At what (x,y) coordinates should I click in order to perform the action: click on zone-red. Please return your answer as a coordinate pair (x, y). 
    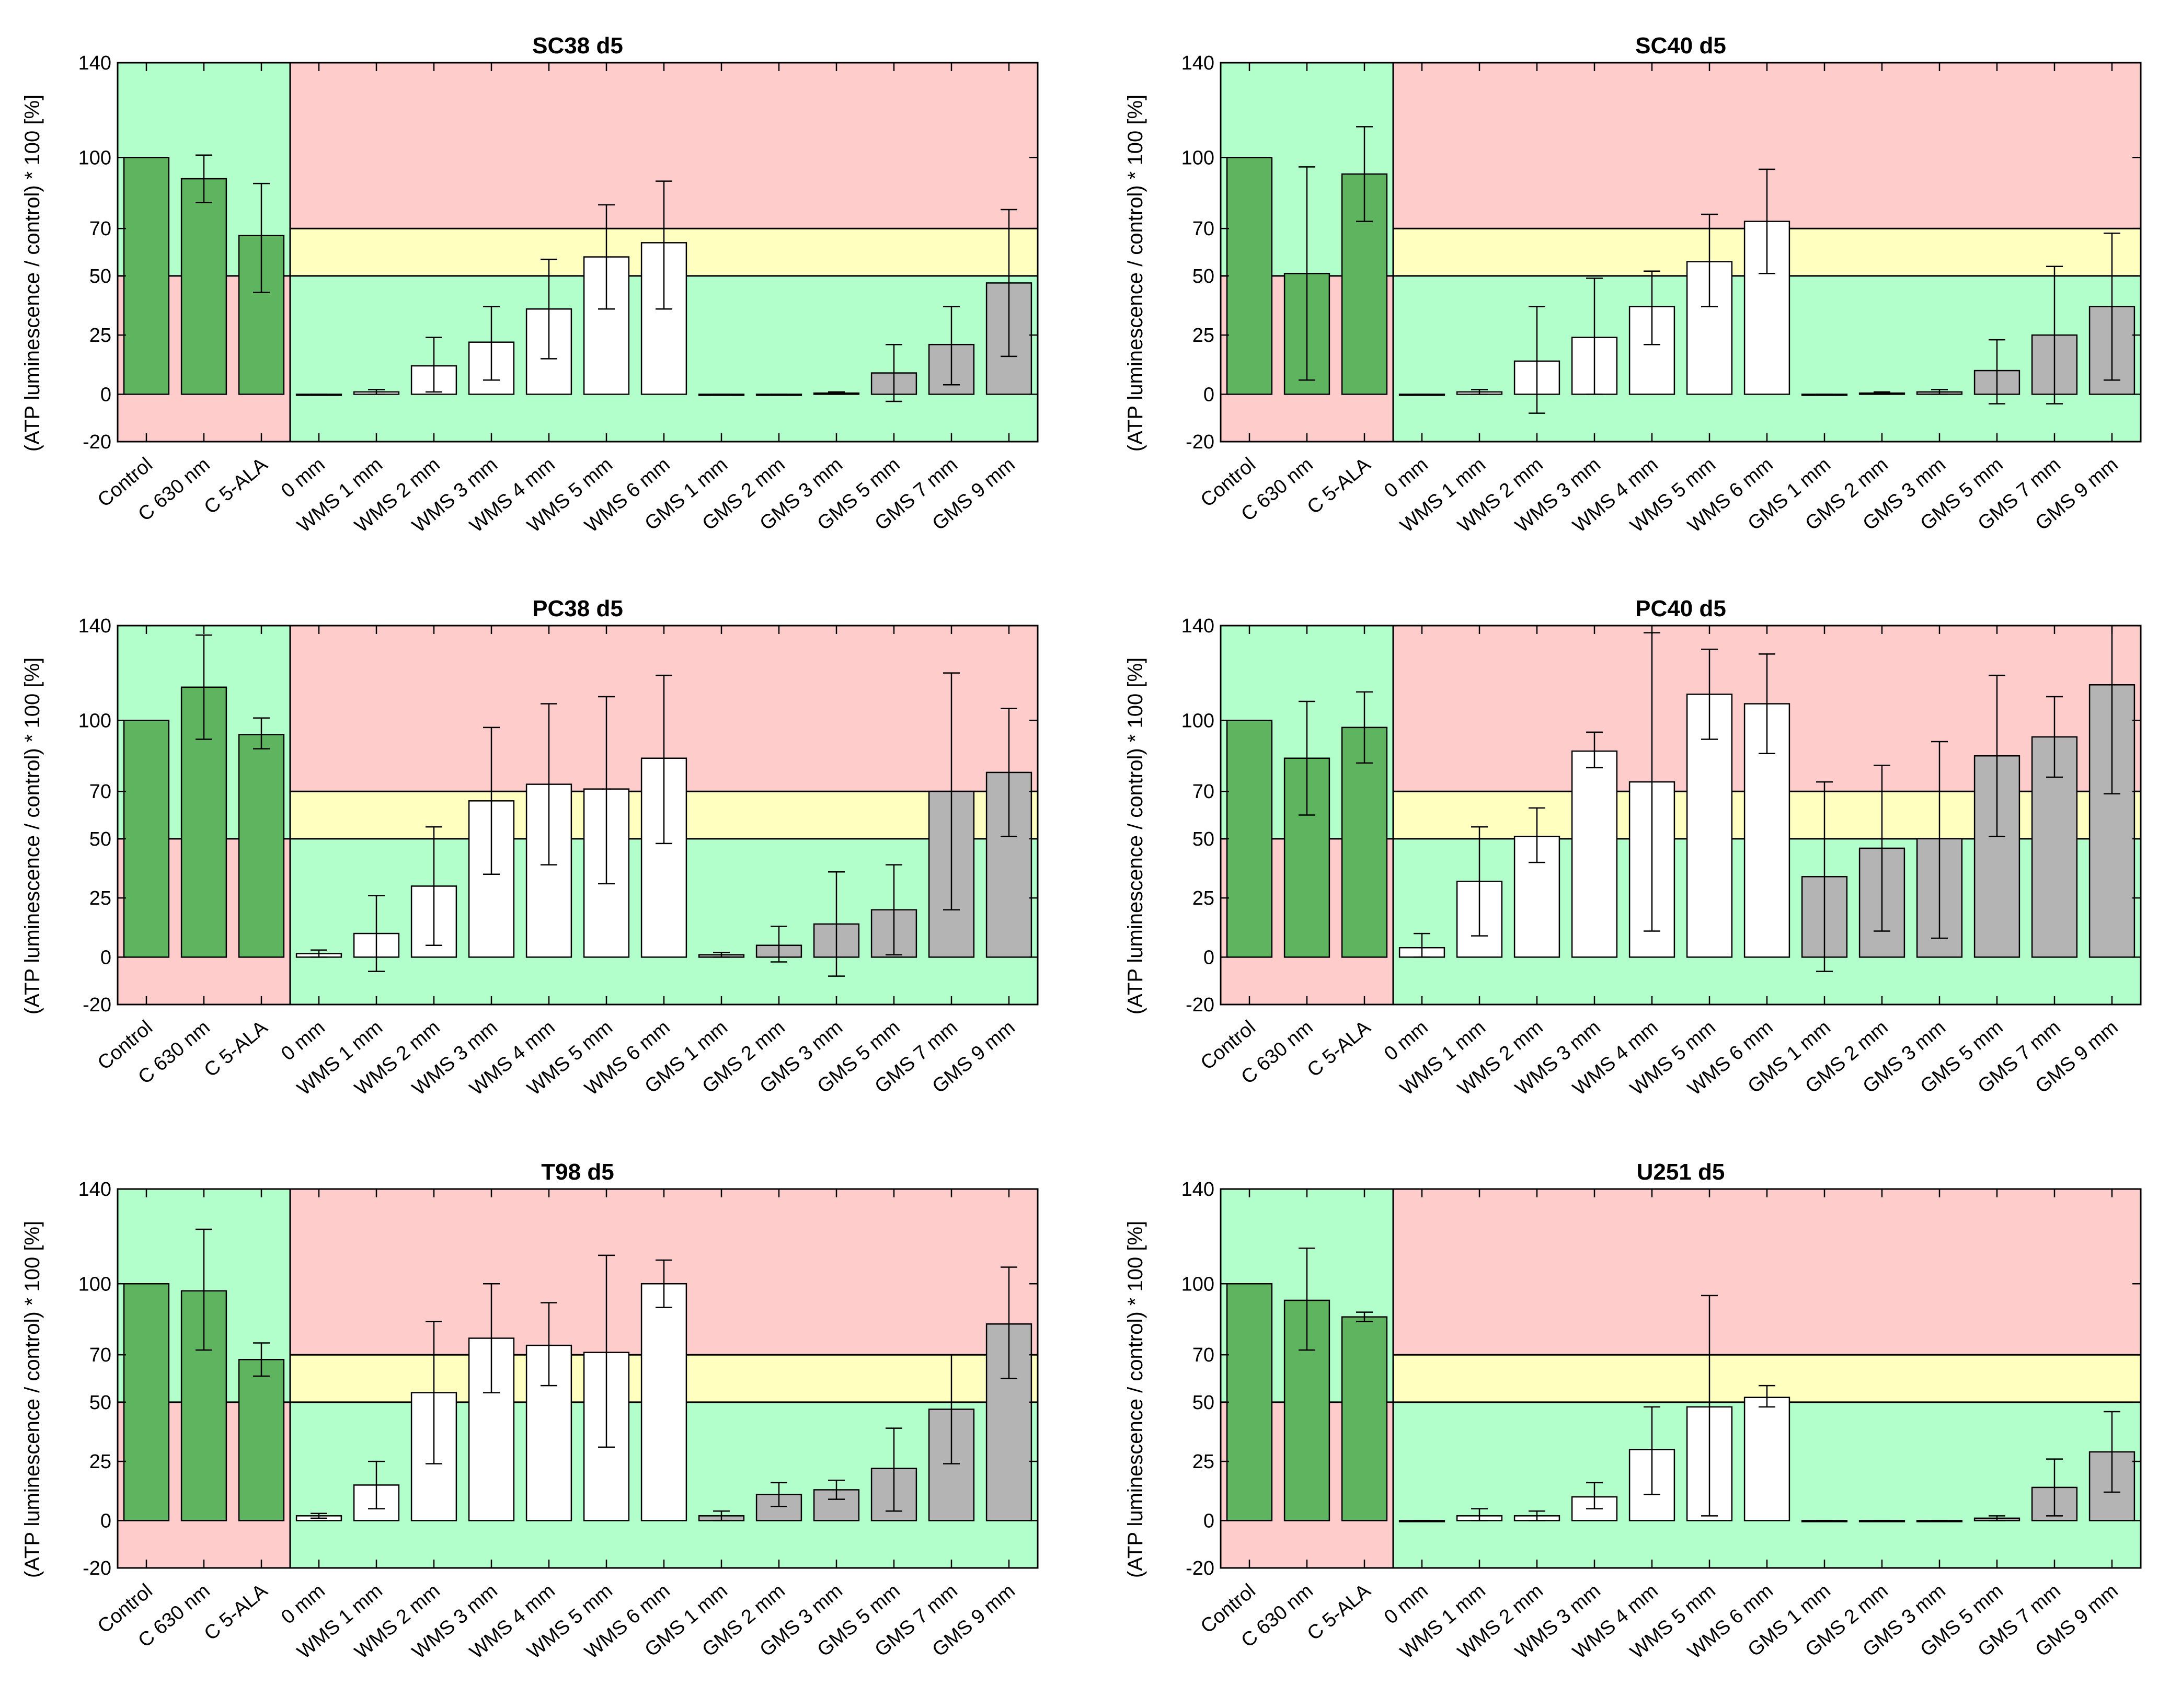
    Looking at the image, I should click on (1767, 1272).